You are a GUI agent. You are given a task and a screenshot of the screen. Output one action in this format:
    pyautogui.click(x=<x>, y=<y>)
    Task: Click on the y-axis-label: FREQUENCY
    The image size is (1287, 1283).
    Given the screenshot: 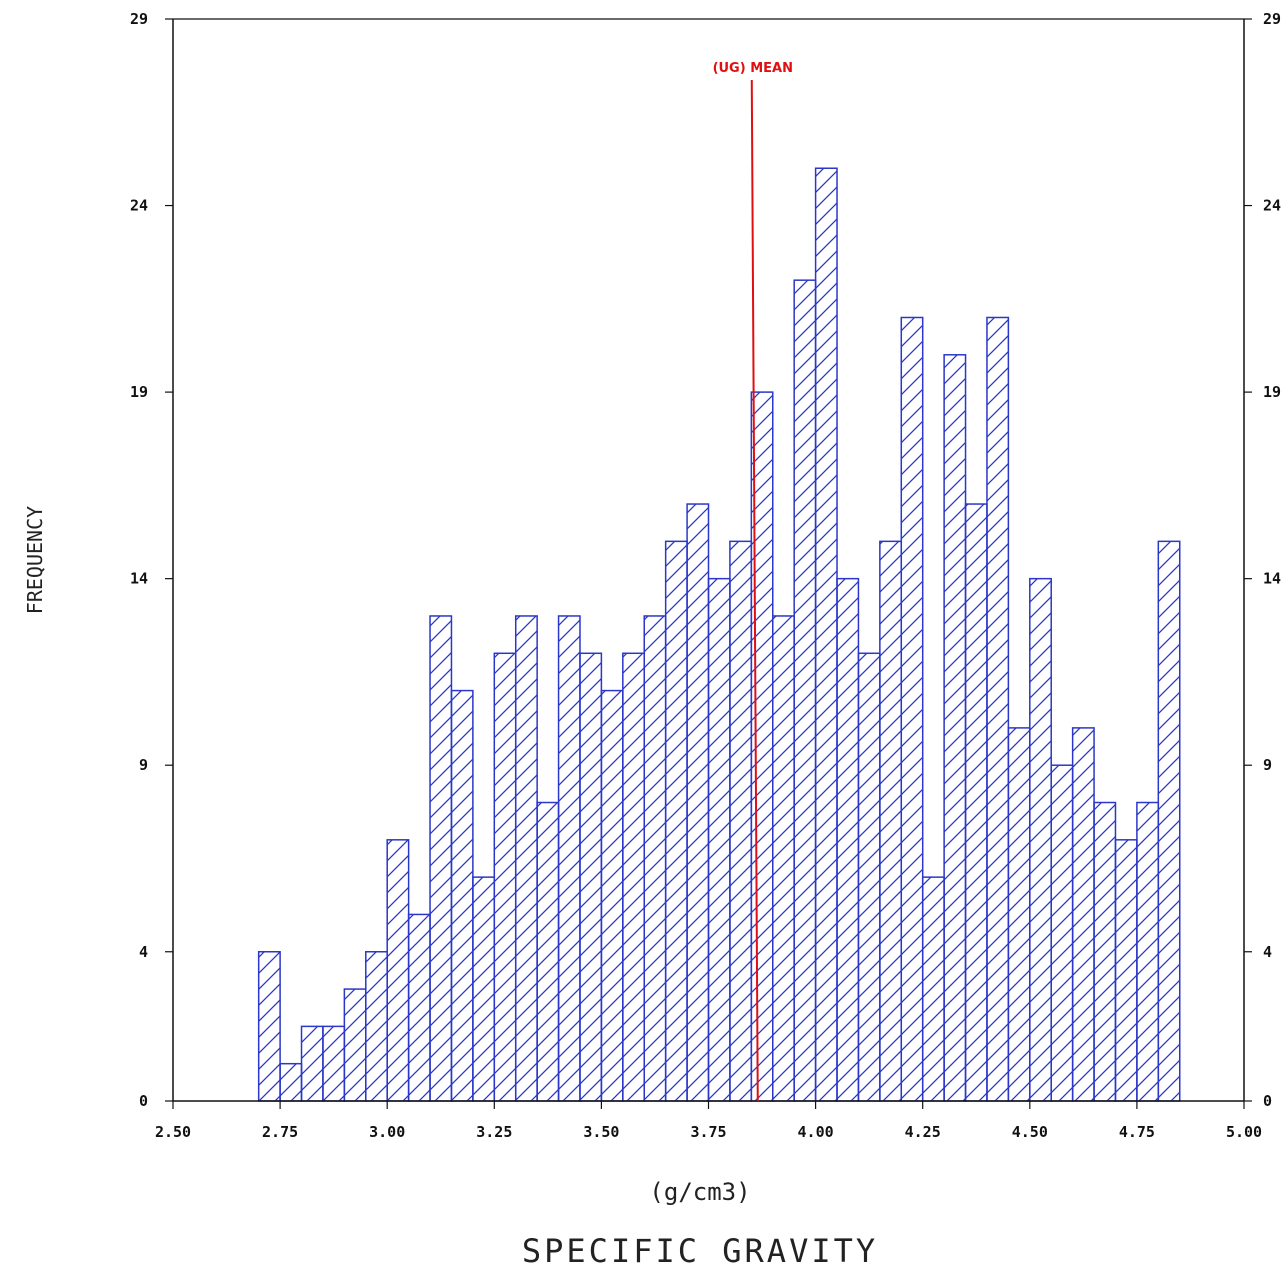 What is the action you would take?
    pyautogui.click(x=35, y=560)
    